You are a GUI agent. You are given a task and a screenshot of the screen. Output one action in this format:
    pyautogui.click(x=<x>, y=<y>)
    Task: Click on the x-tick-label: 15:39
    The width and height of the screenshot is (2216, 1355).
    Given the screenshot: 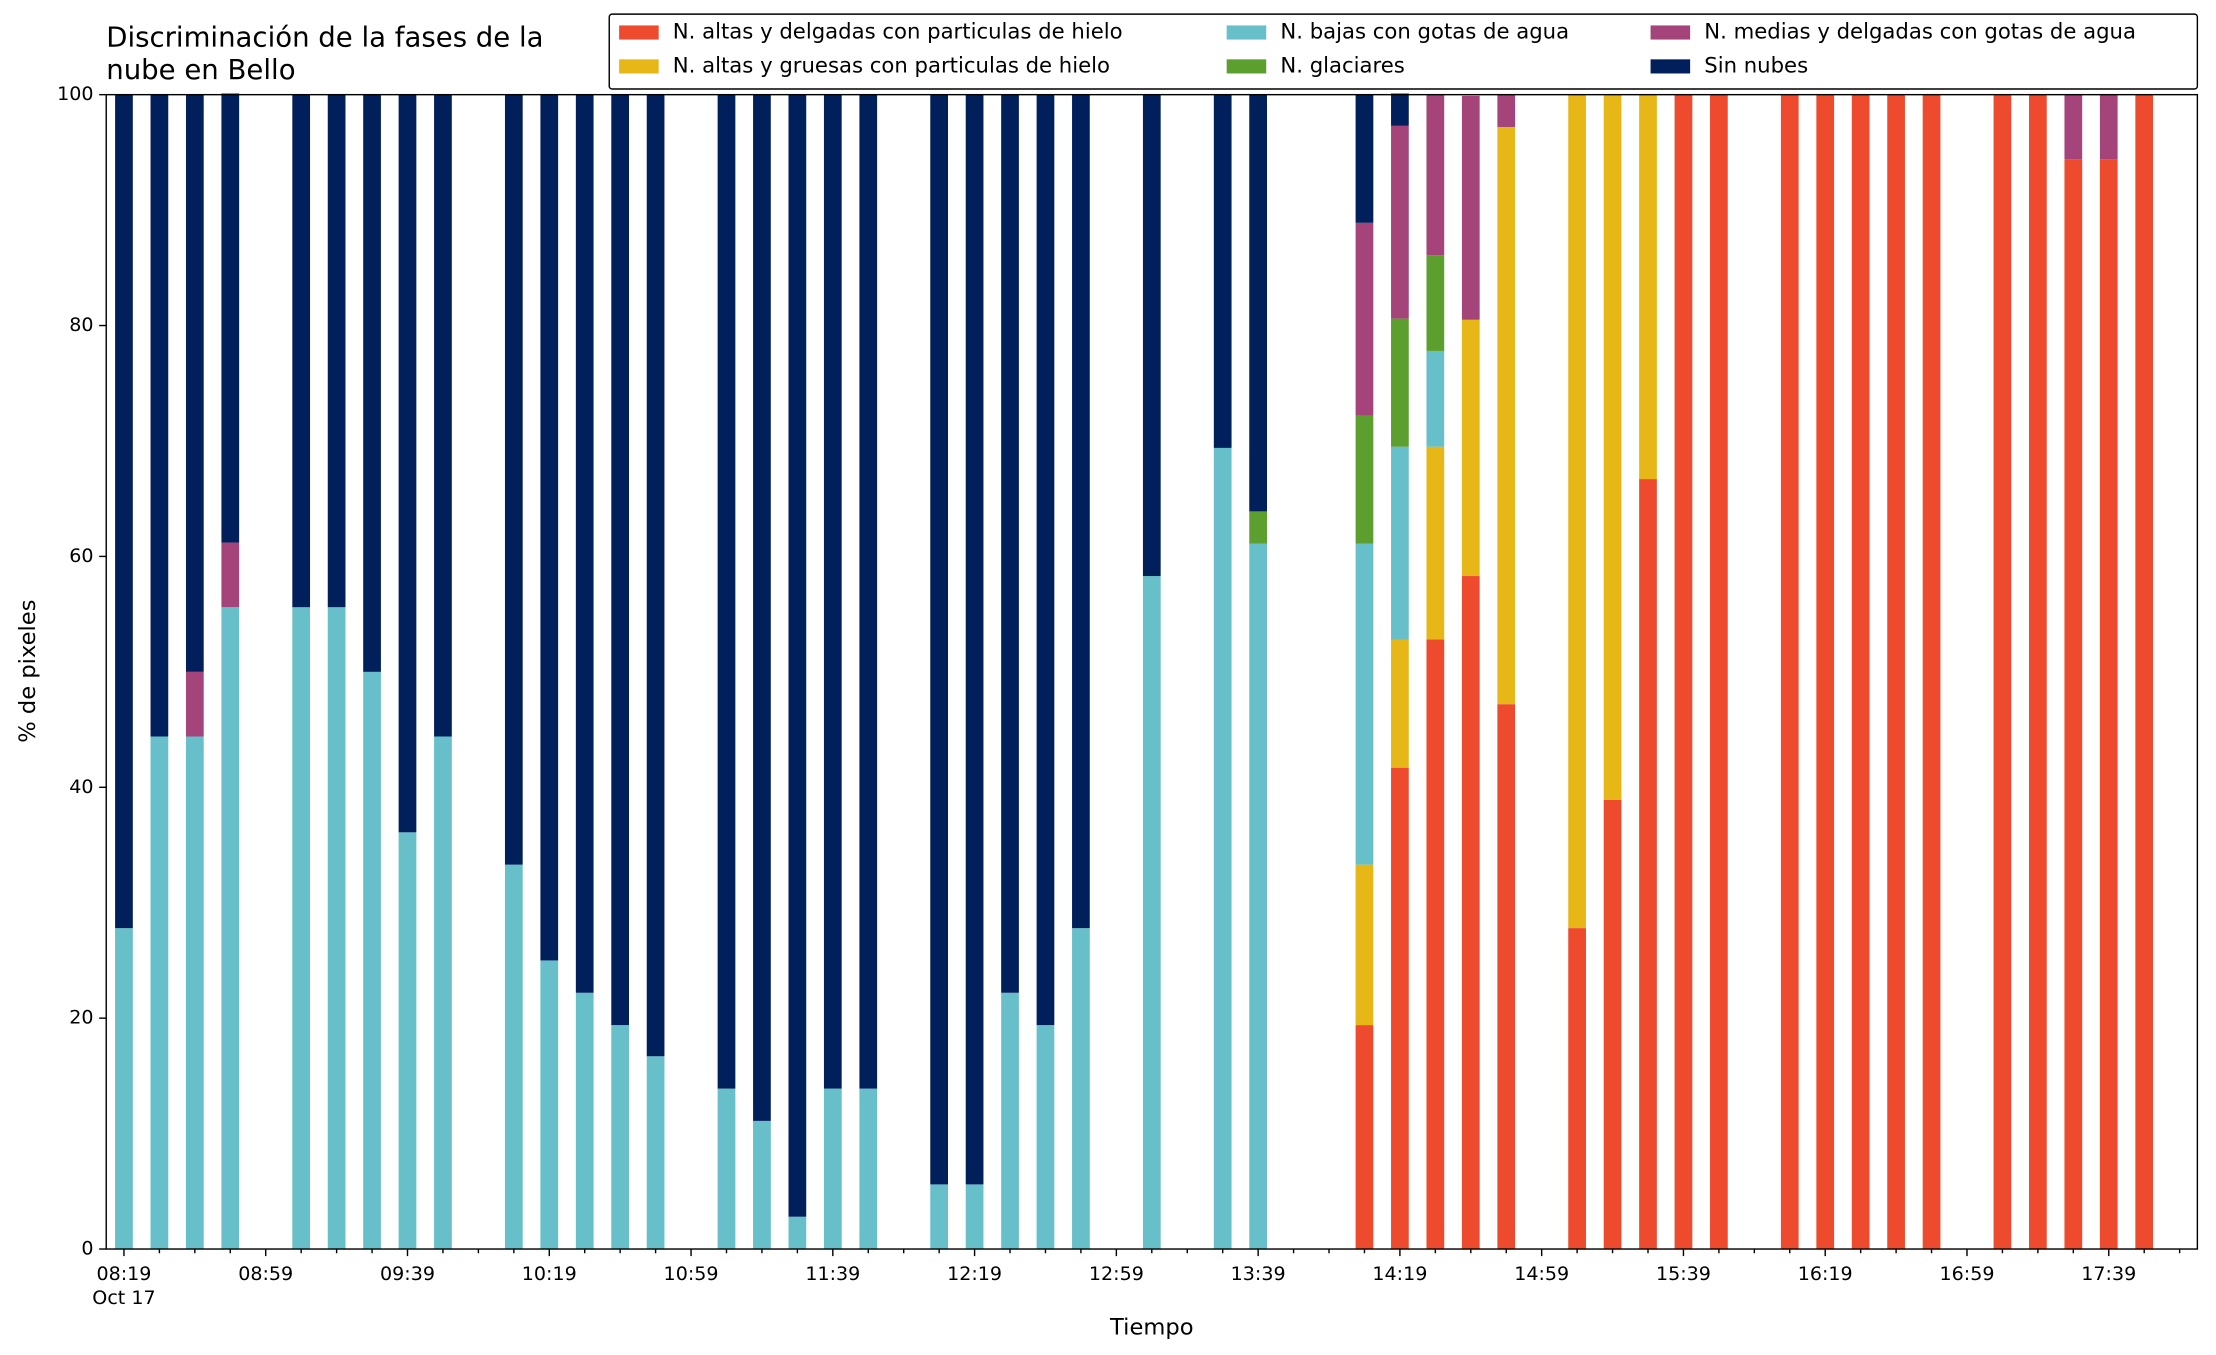 What is the action you would take?
    pyautogui.click(x=1683, y=1274)
    